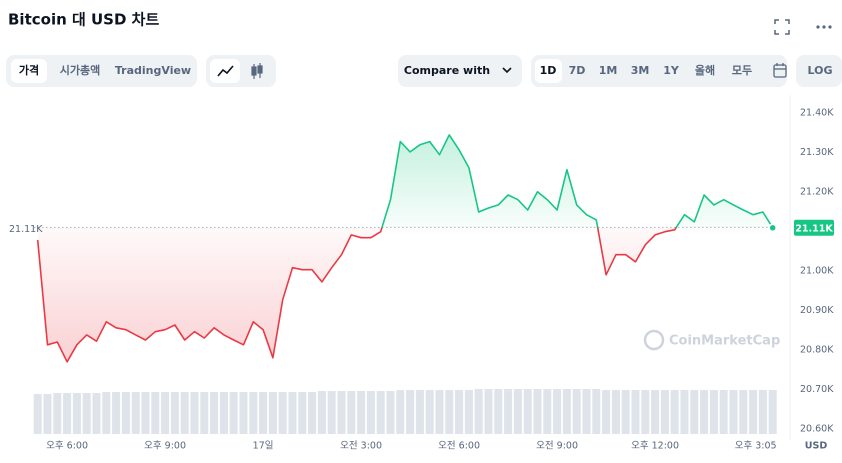 Image resolution: width=842 pixels, height=463 pixels. Describe the element at coordinates (507, 70) in the screenshot. I see `chevron` at that location.